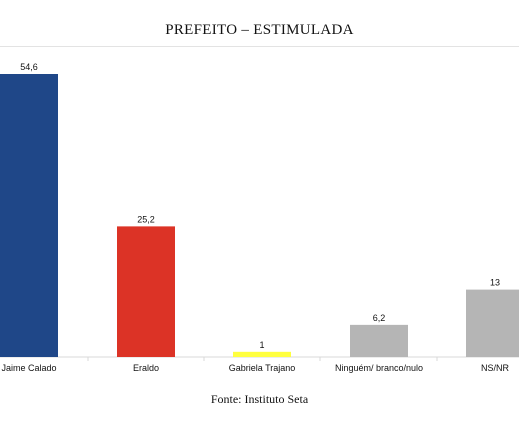 Image resolution: width=519 pixels, height=440 pixels. What do you see at coordinates (259, 30) in the screenshot?
I see `chart-title: PREFEITO – ESTIMULADA` at bounding box center [259, 30].